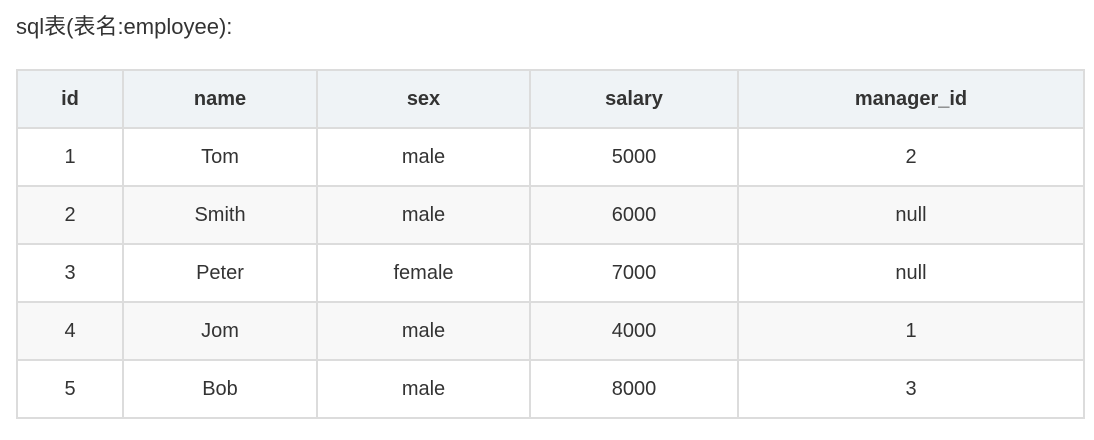 This screenshot has width=1094, height=440. I want to click on cell-salary: 6000, so click(634, 215).